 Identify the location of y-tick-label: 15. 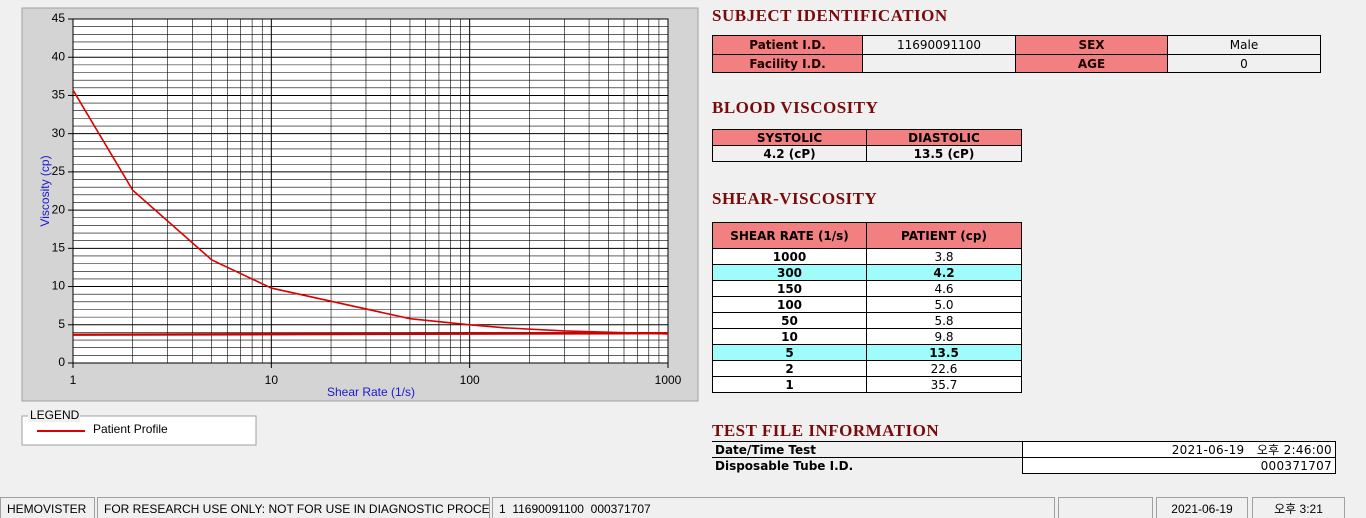
(59, 248).